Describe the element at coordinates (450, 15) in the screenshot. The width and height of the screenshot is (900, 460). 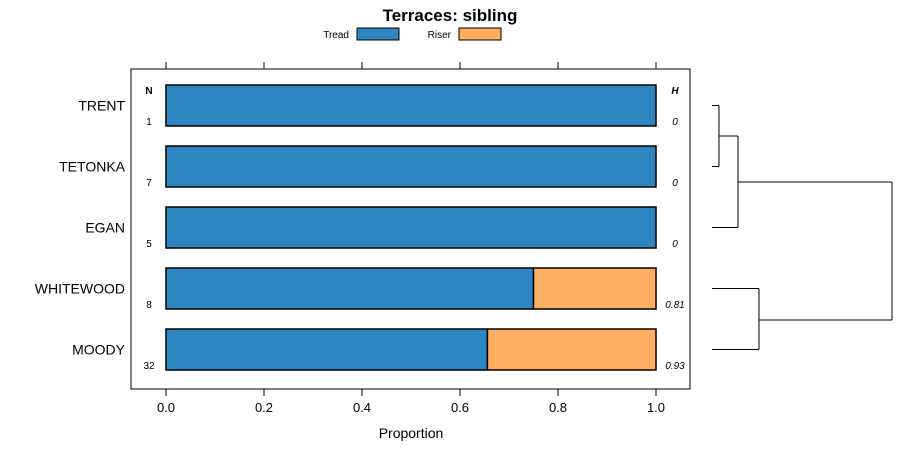
I see `chart-title: Terraces: sibling` at that location.